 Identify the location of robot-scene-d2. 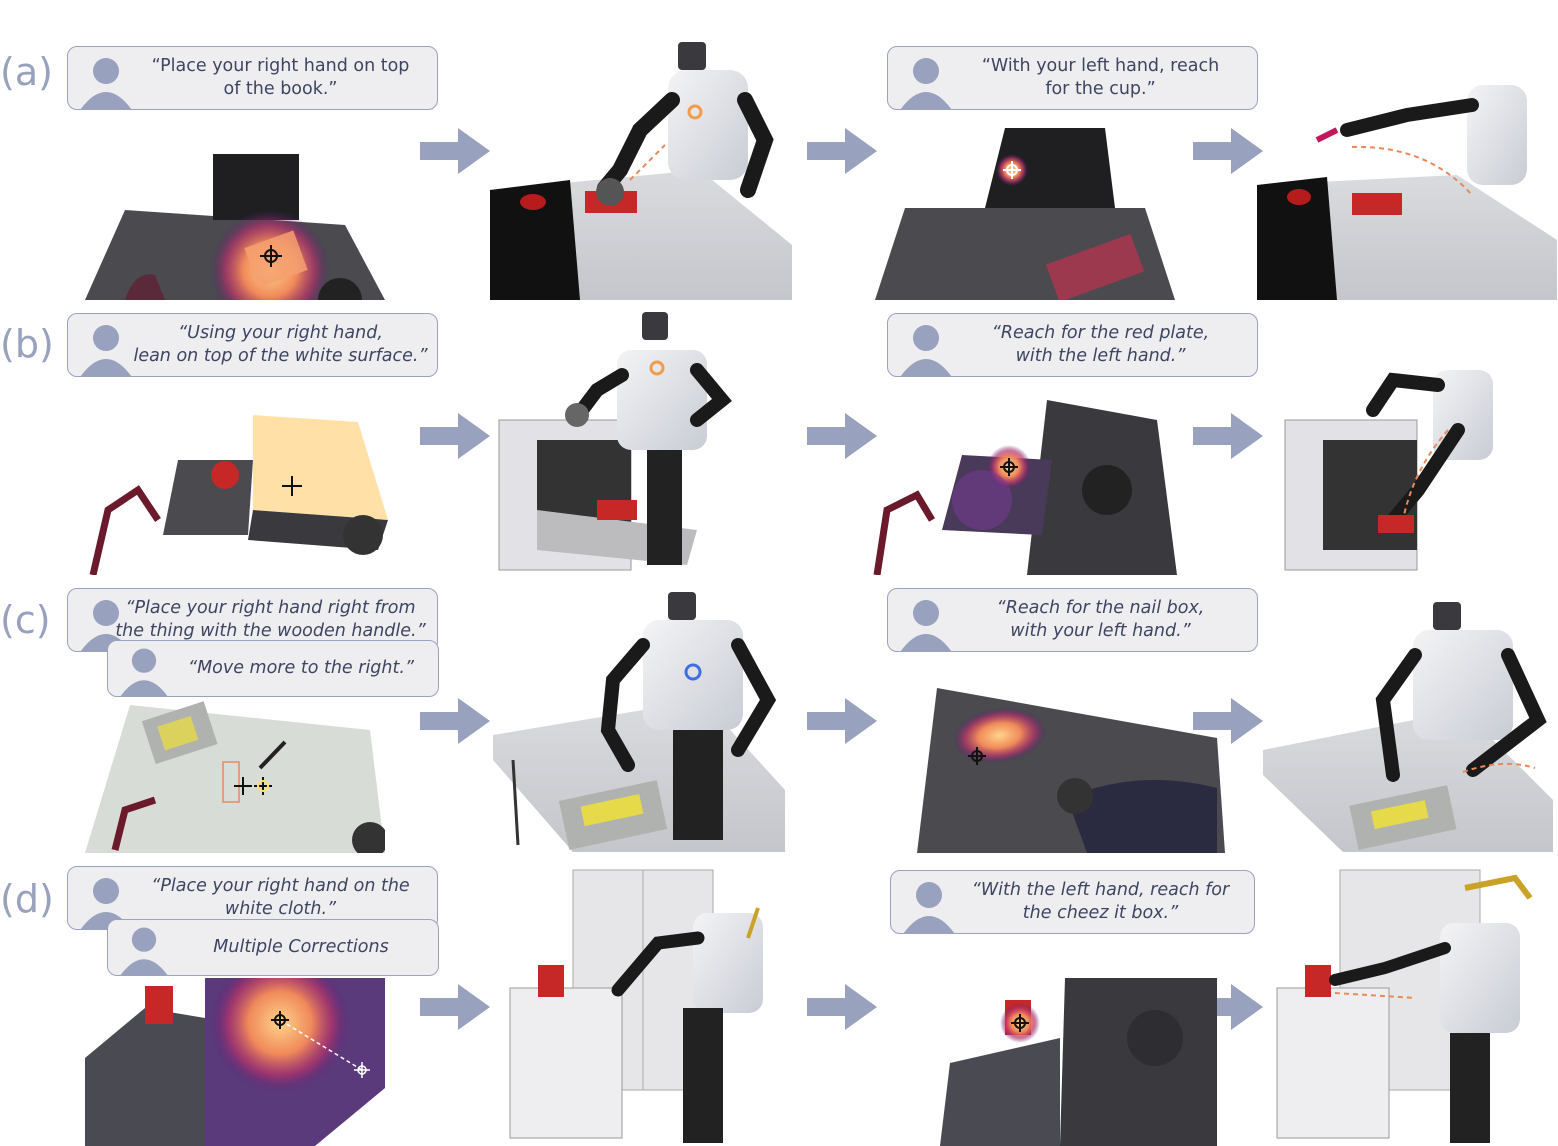
(636, 1006).